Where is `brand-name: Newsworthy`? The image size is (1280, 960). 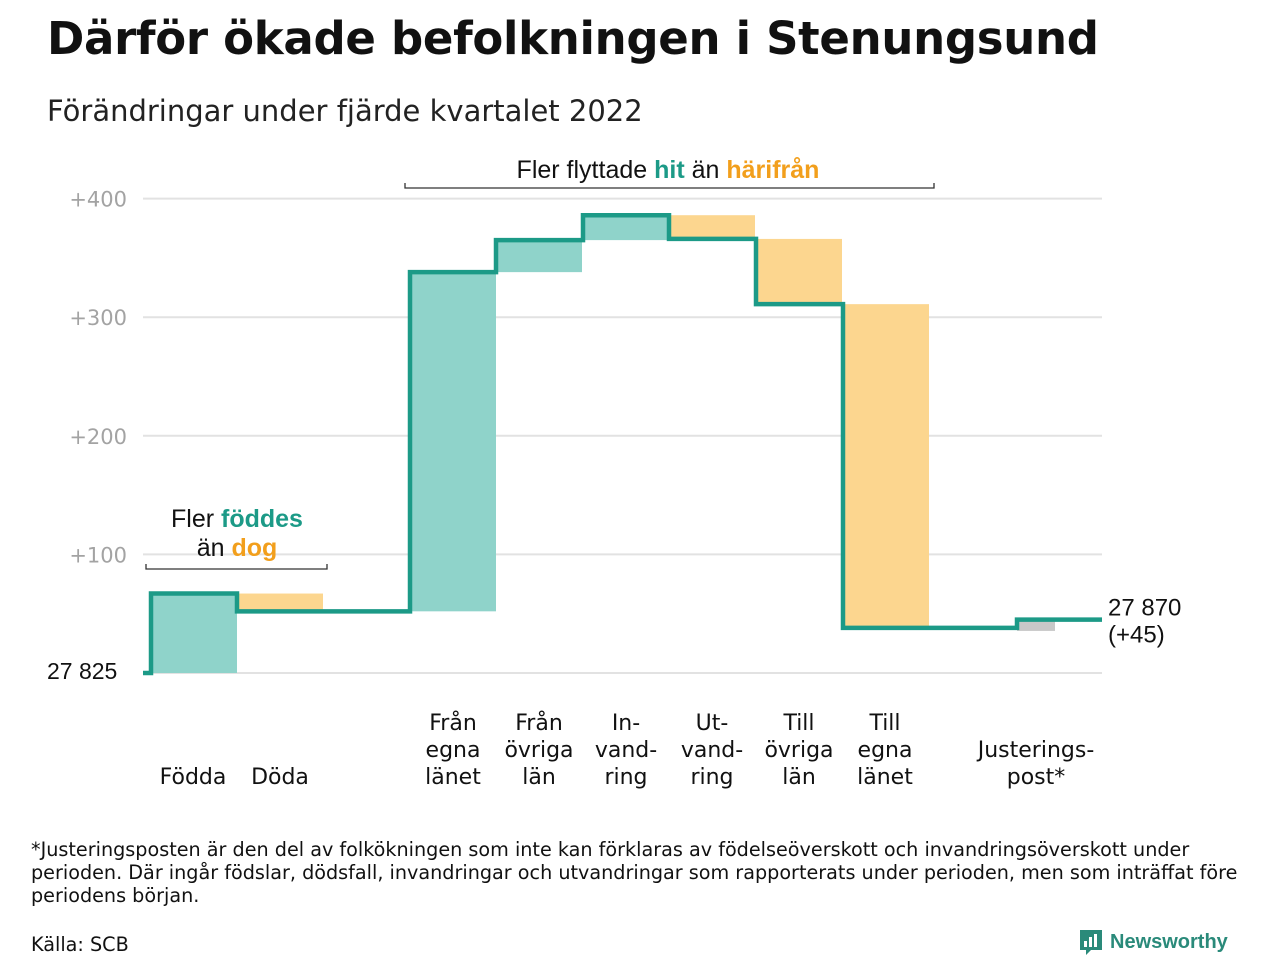
brand-name: Newsworthy is located at coordinates (1169, 941).